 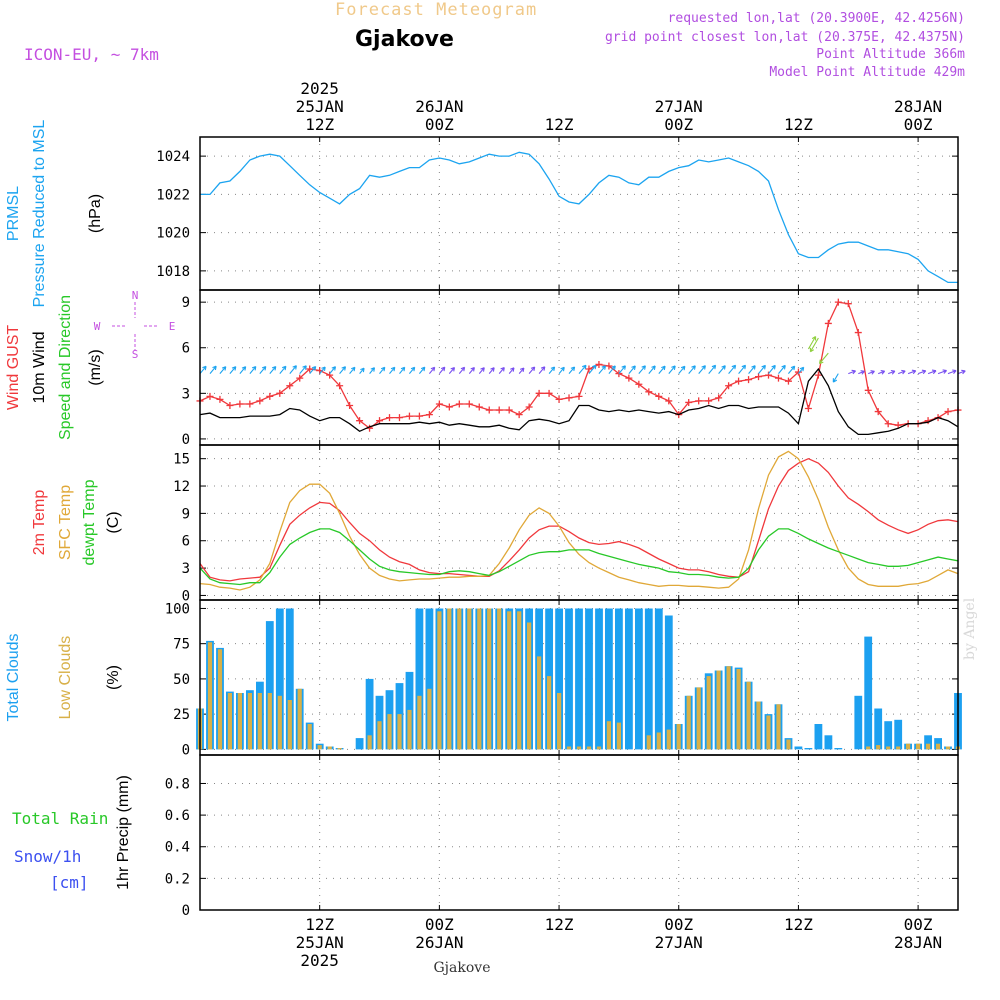 What do you see at coordinates (186, 440) in the screenshot?
I see `y-tick-label: 0` at bounding box center [186, 440].